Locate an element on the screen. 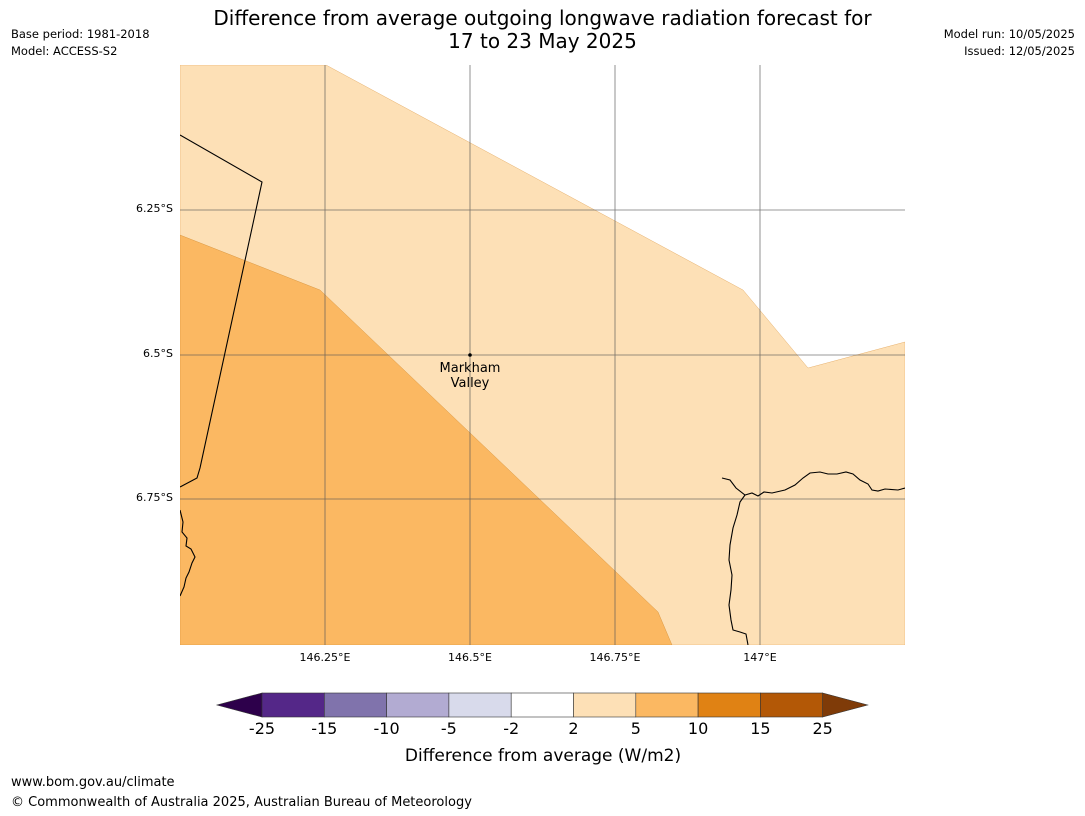  place-label: Markham Valley is located at coordinates (470, 376).